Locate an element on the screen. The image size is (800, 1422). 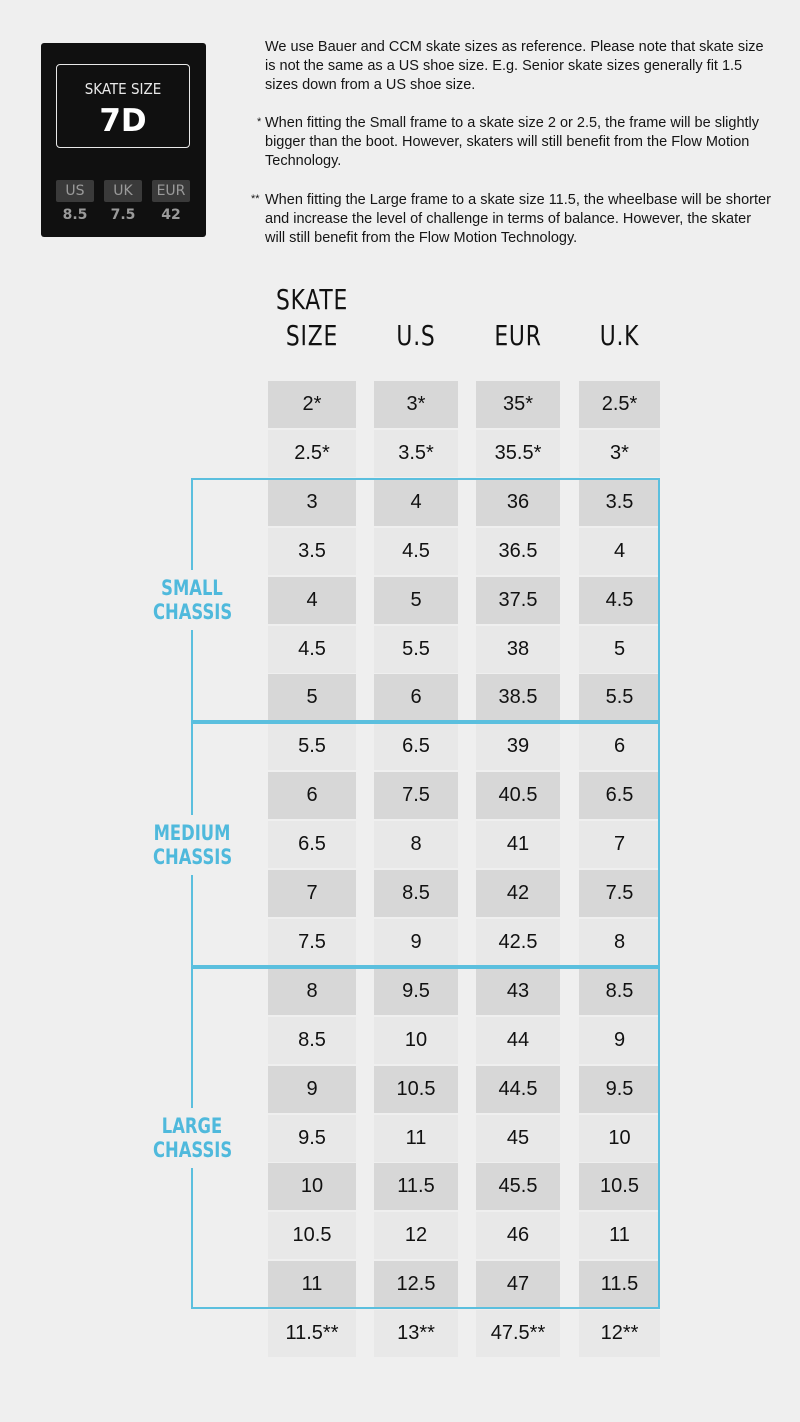
table-cell-uk: 7.5 is located at coordinates (619, 893).